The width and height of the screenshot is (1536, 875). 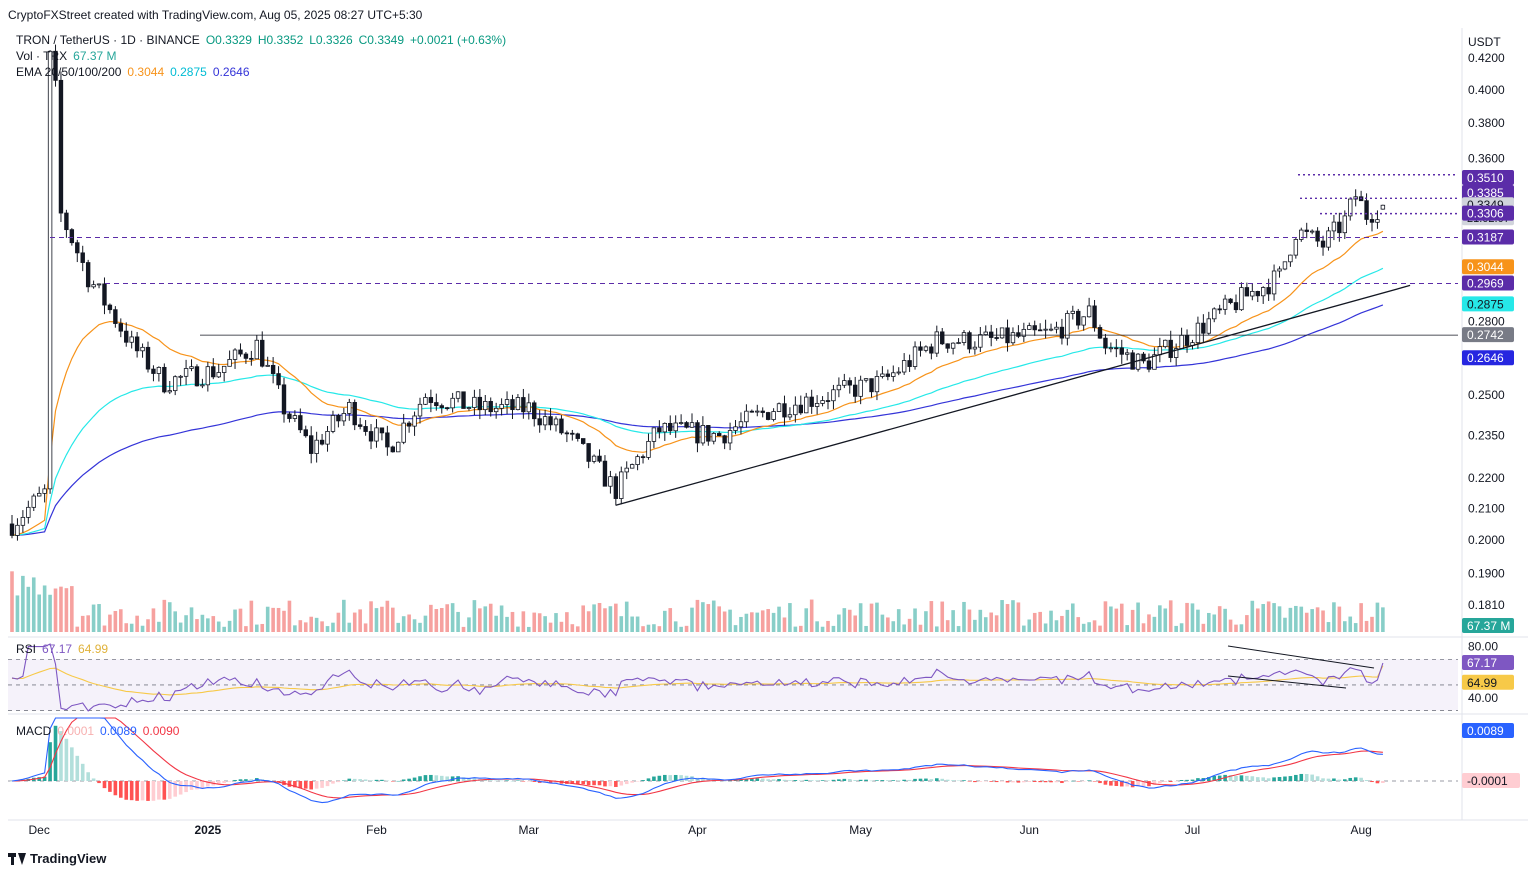 What do you see at coordinates (65, 649) in the screenshot?
I see `rsi-legend: RSI 67.17 64.99` at bounding box center [65, 649].